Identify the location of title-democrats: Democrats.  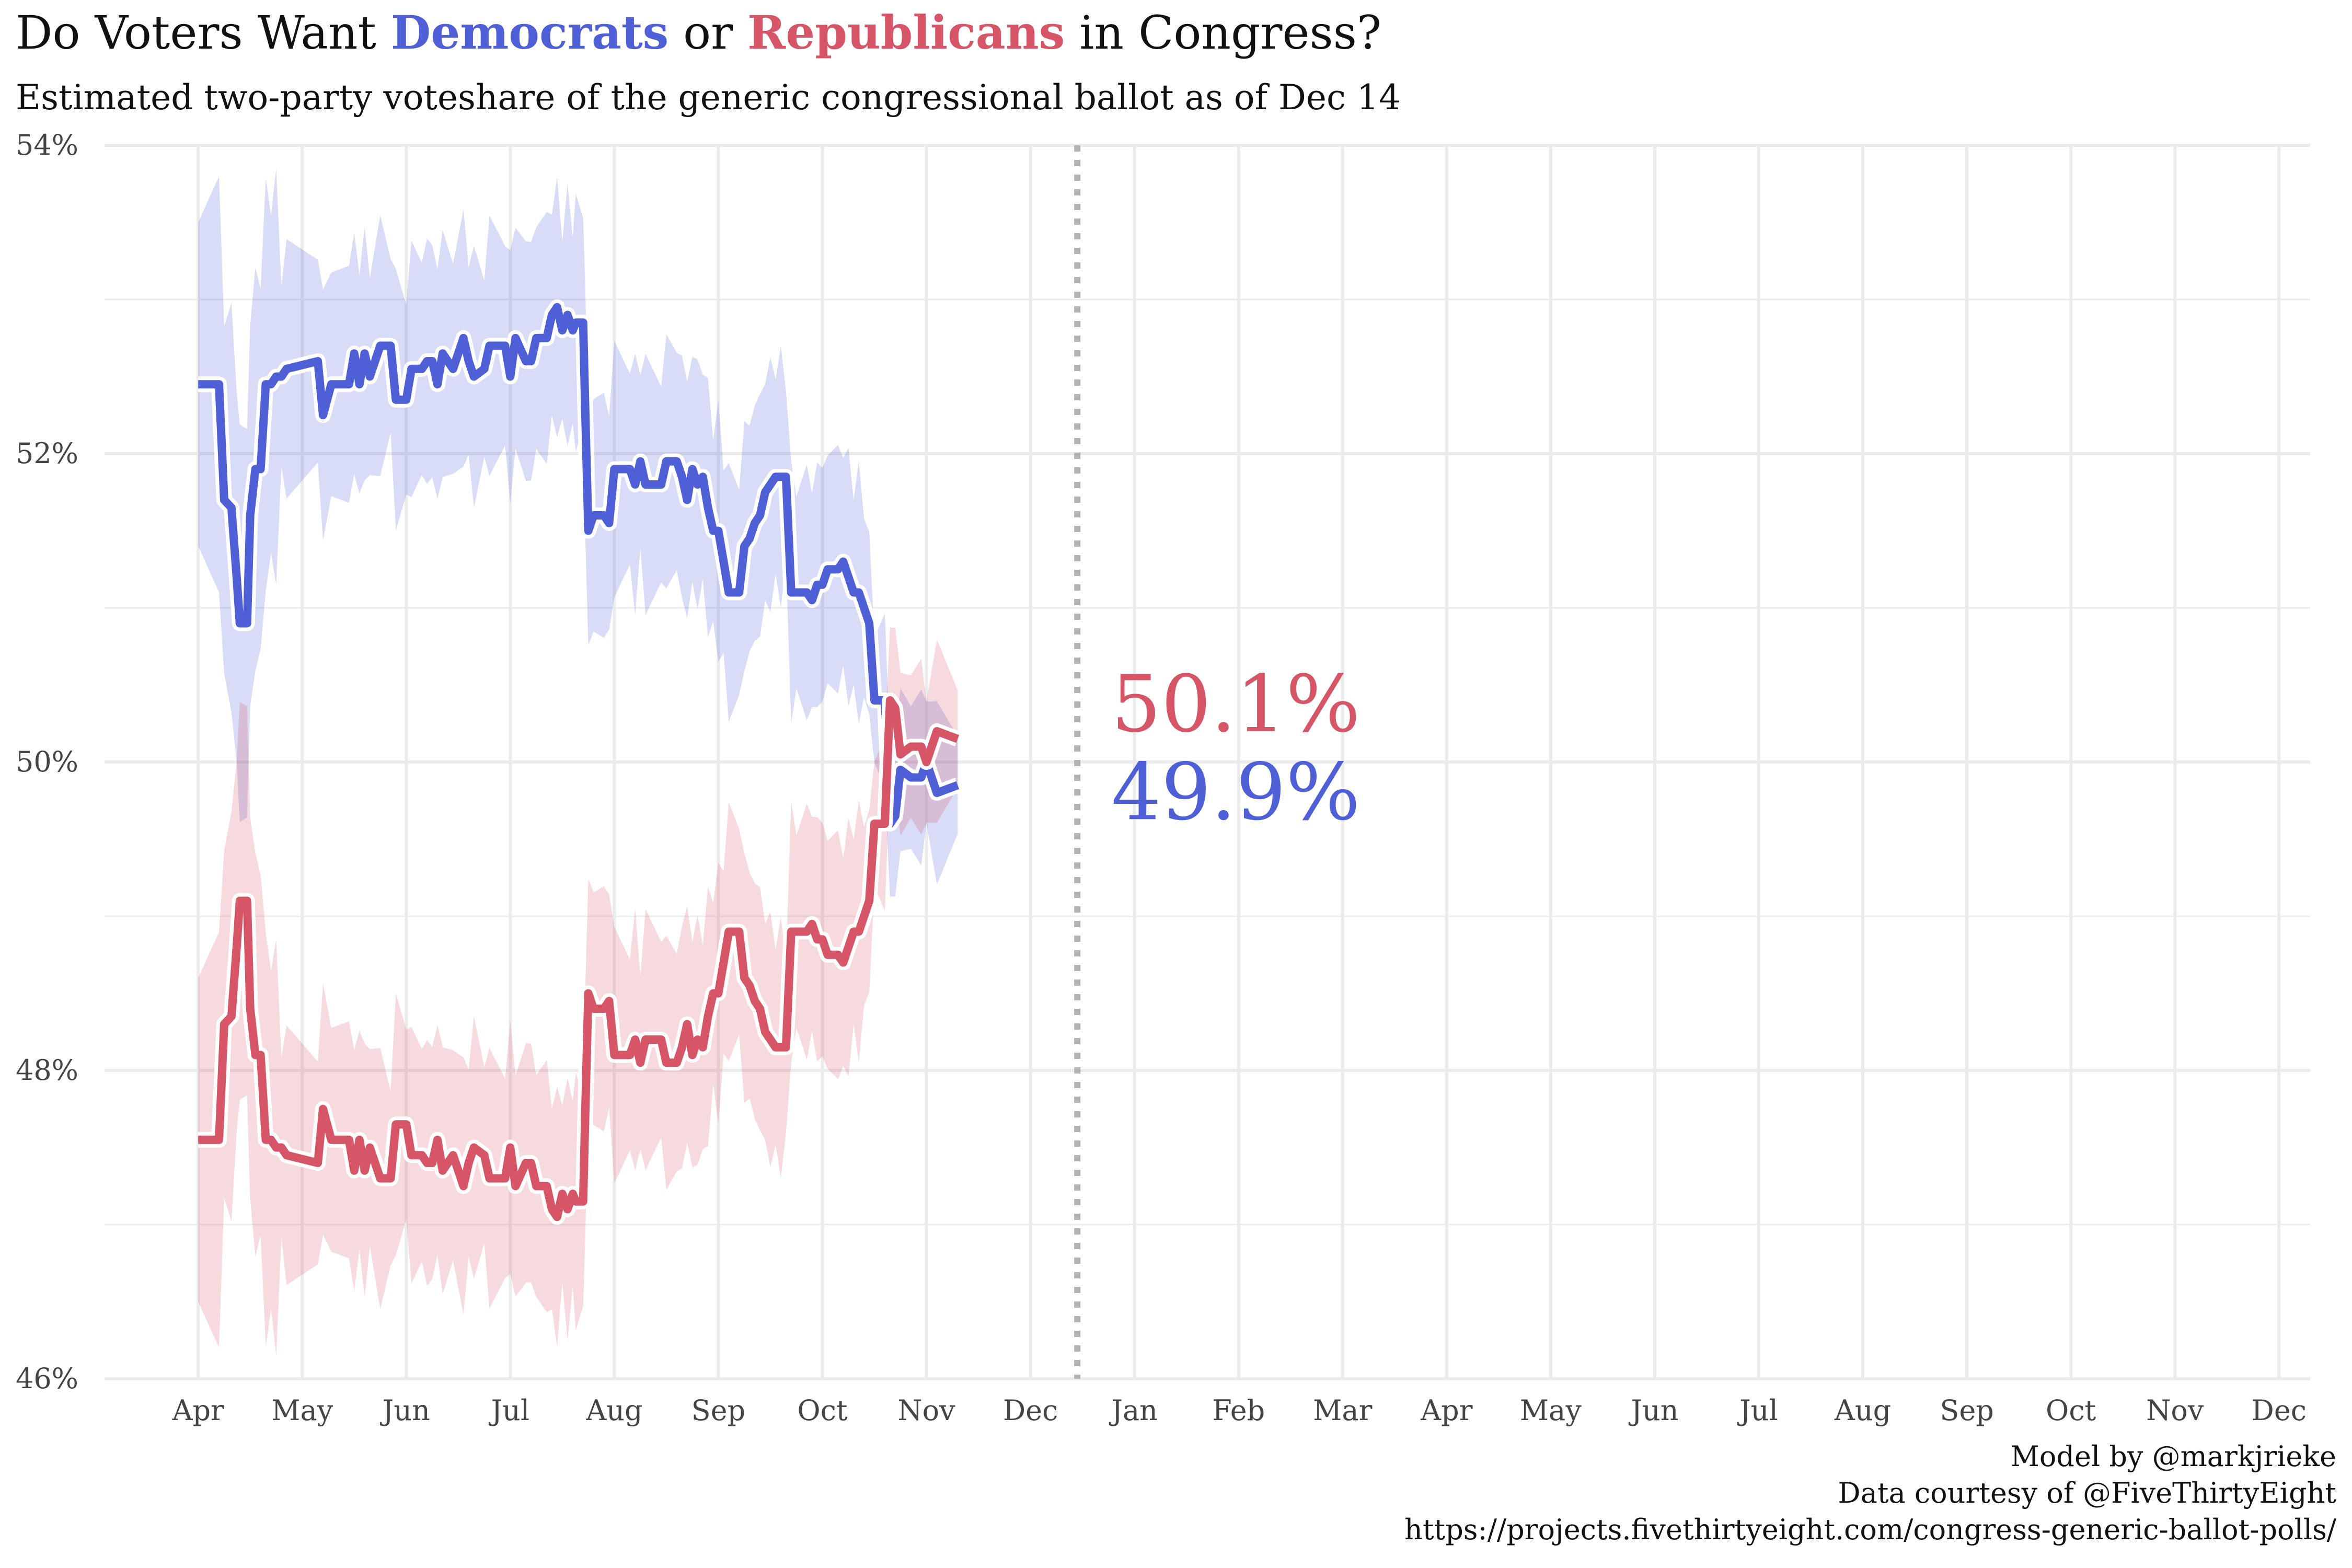
(529, 32).